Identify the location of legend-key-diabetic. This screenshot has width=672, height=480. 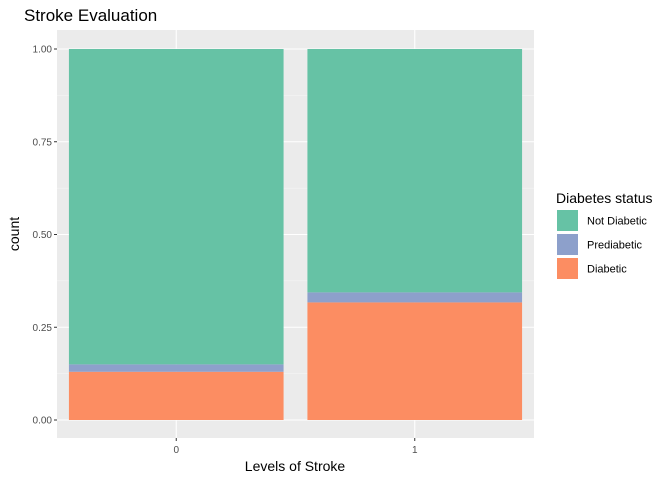
(567, 268).